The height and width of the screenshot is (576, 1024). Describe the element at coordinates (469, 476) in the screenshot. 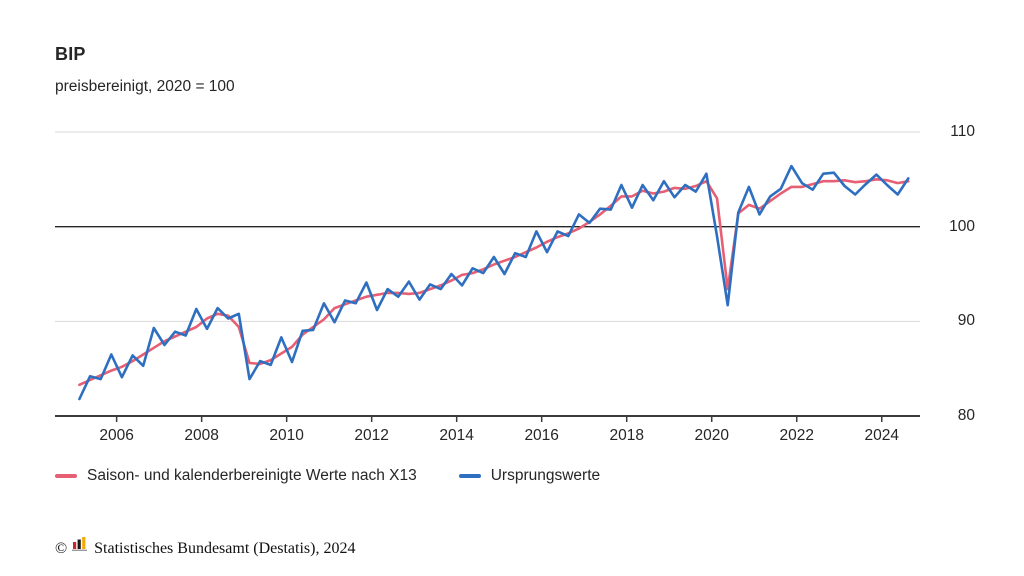

I see `legend-swatch-blue-line-icon` at that location.